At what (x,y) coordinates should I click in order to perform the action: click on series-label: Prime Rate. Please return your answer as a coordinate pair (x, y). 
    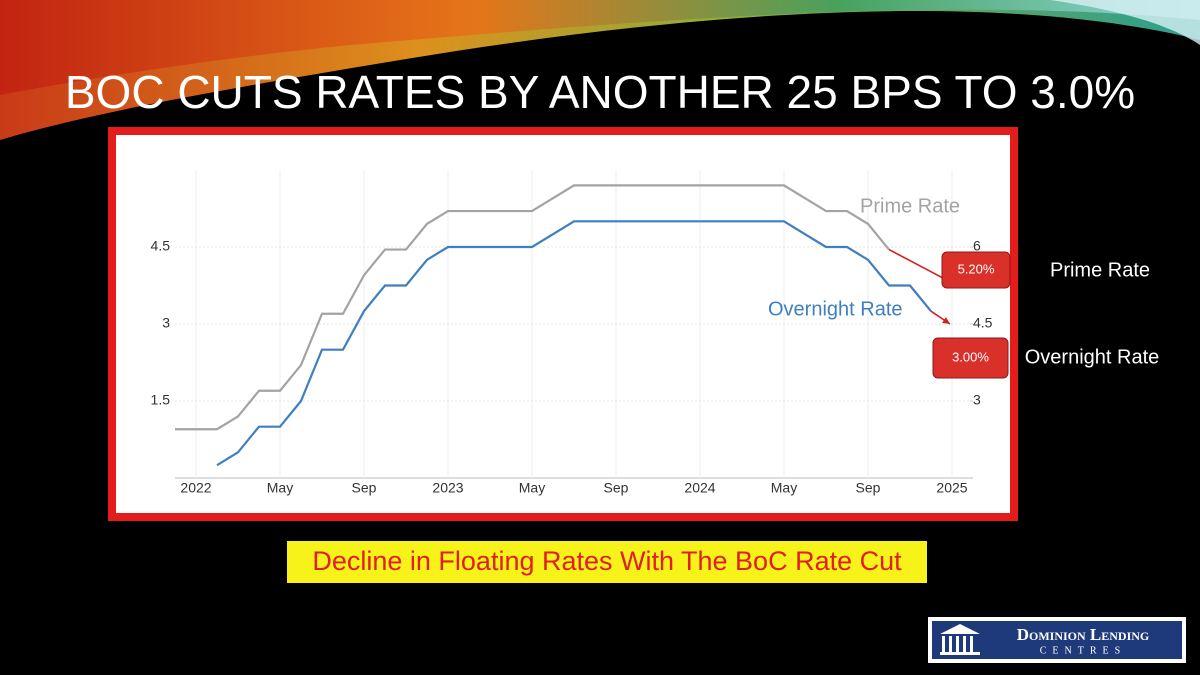
    Looking at the image, I should click on (910, 206).